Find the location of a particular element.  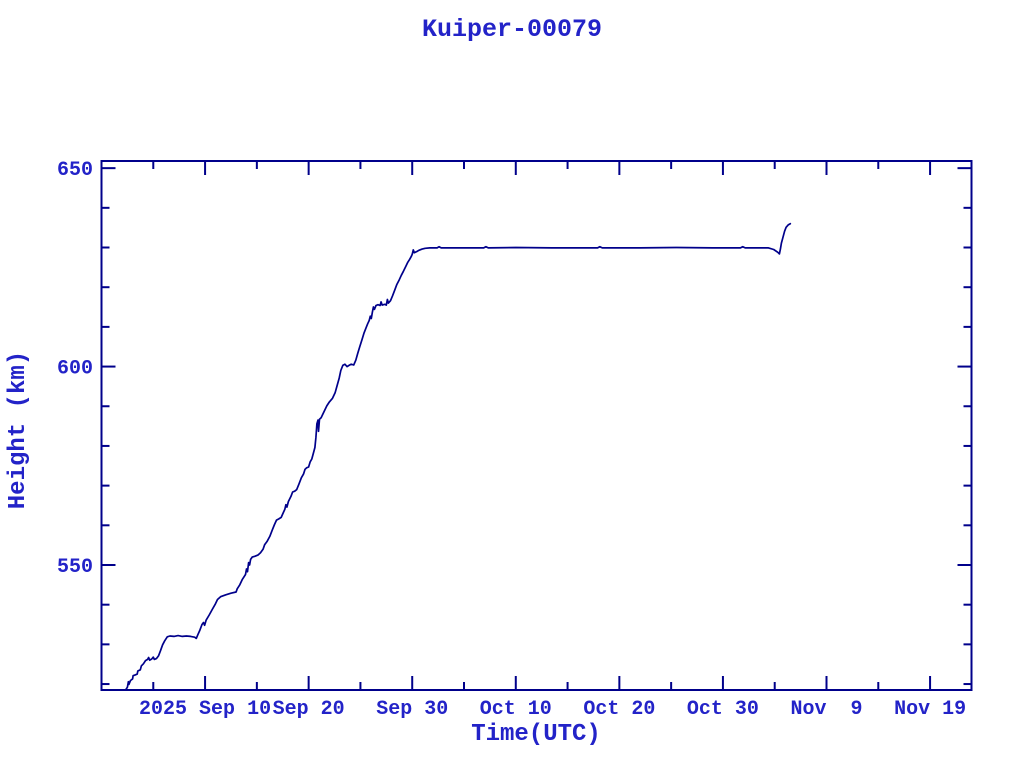

x-tick-label: Nov 19 is located at coordinates (930, 709).